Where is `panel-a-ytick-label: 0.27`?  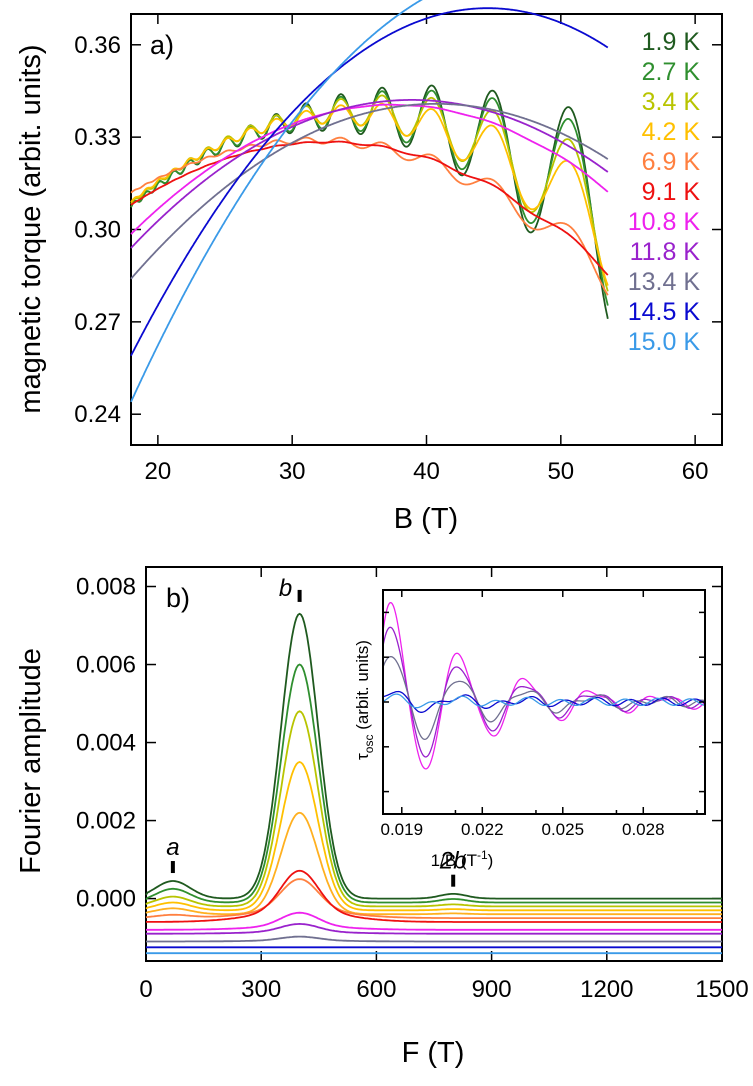 panel-a-ytick-label: 0.27 is located at coordinates (97, 322).